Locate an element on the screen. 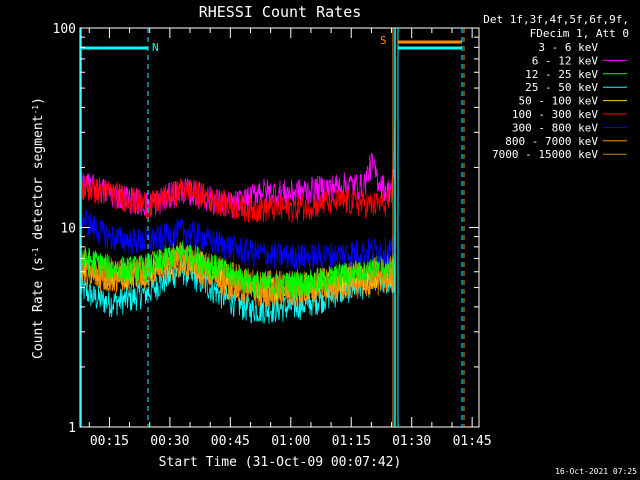 The height and width of the screenshot is (480, 640). saa-marker-label: S is located at coordinates (383, 40).